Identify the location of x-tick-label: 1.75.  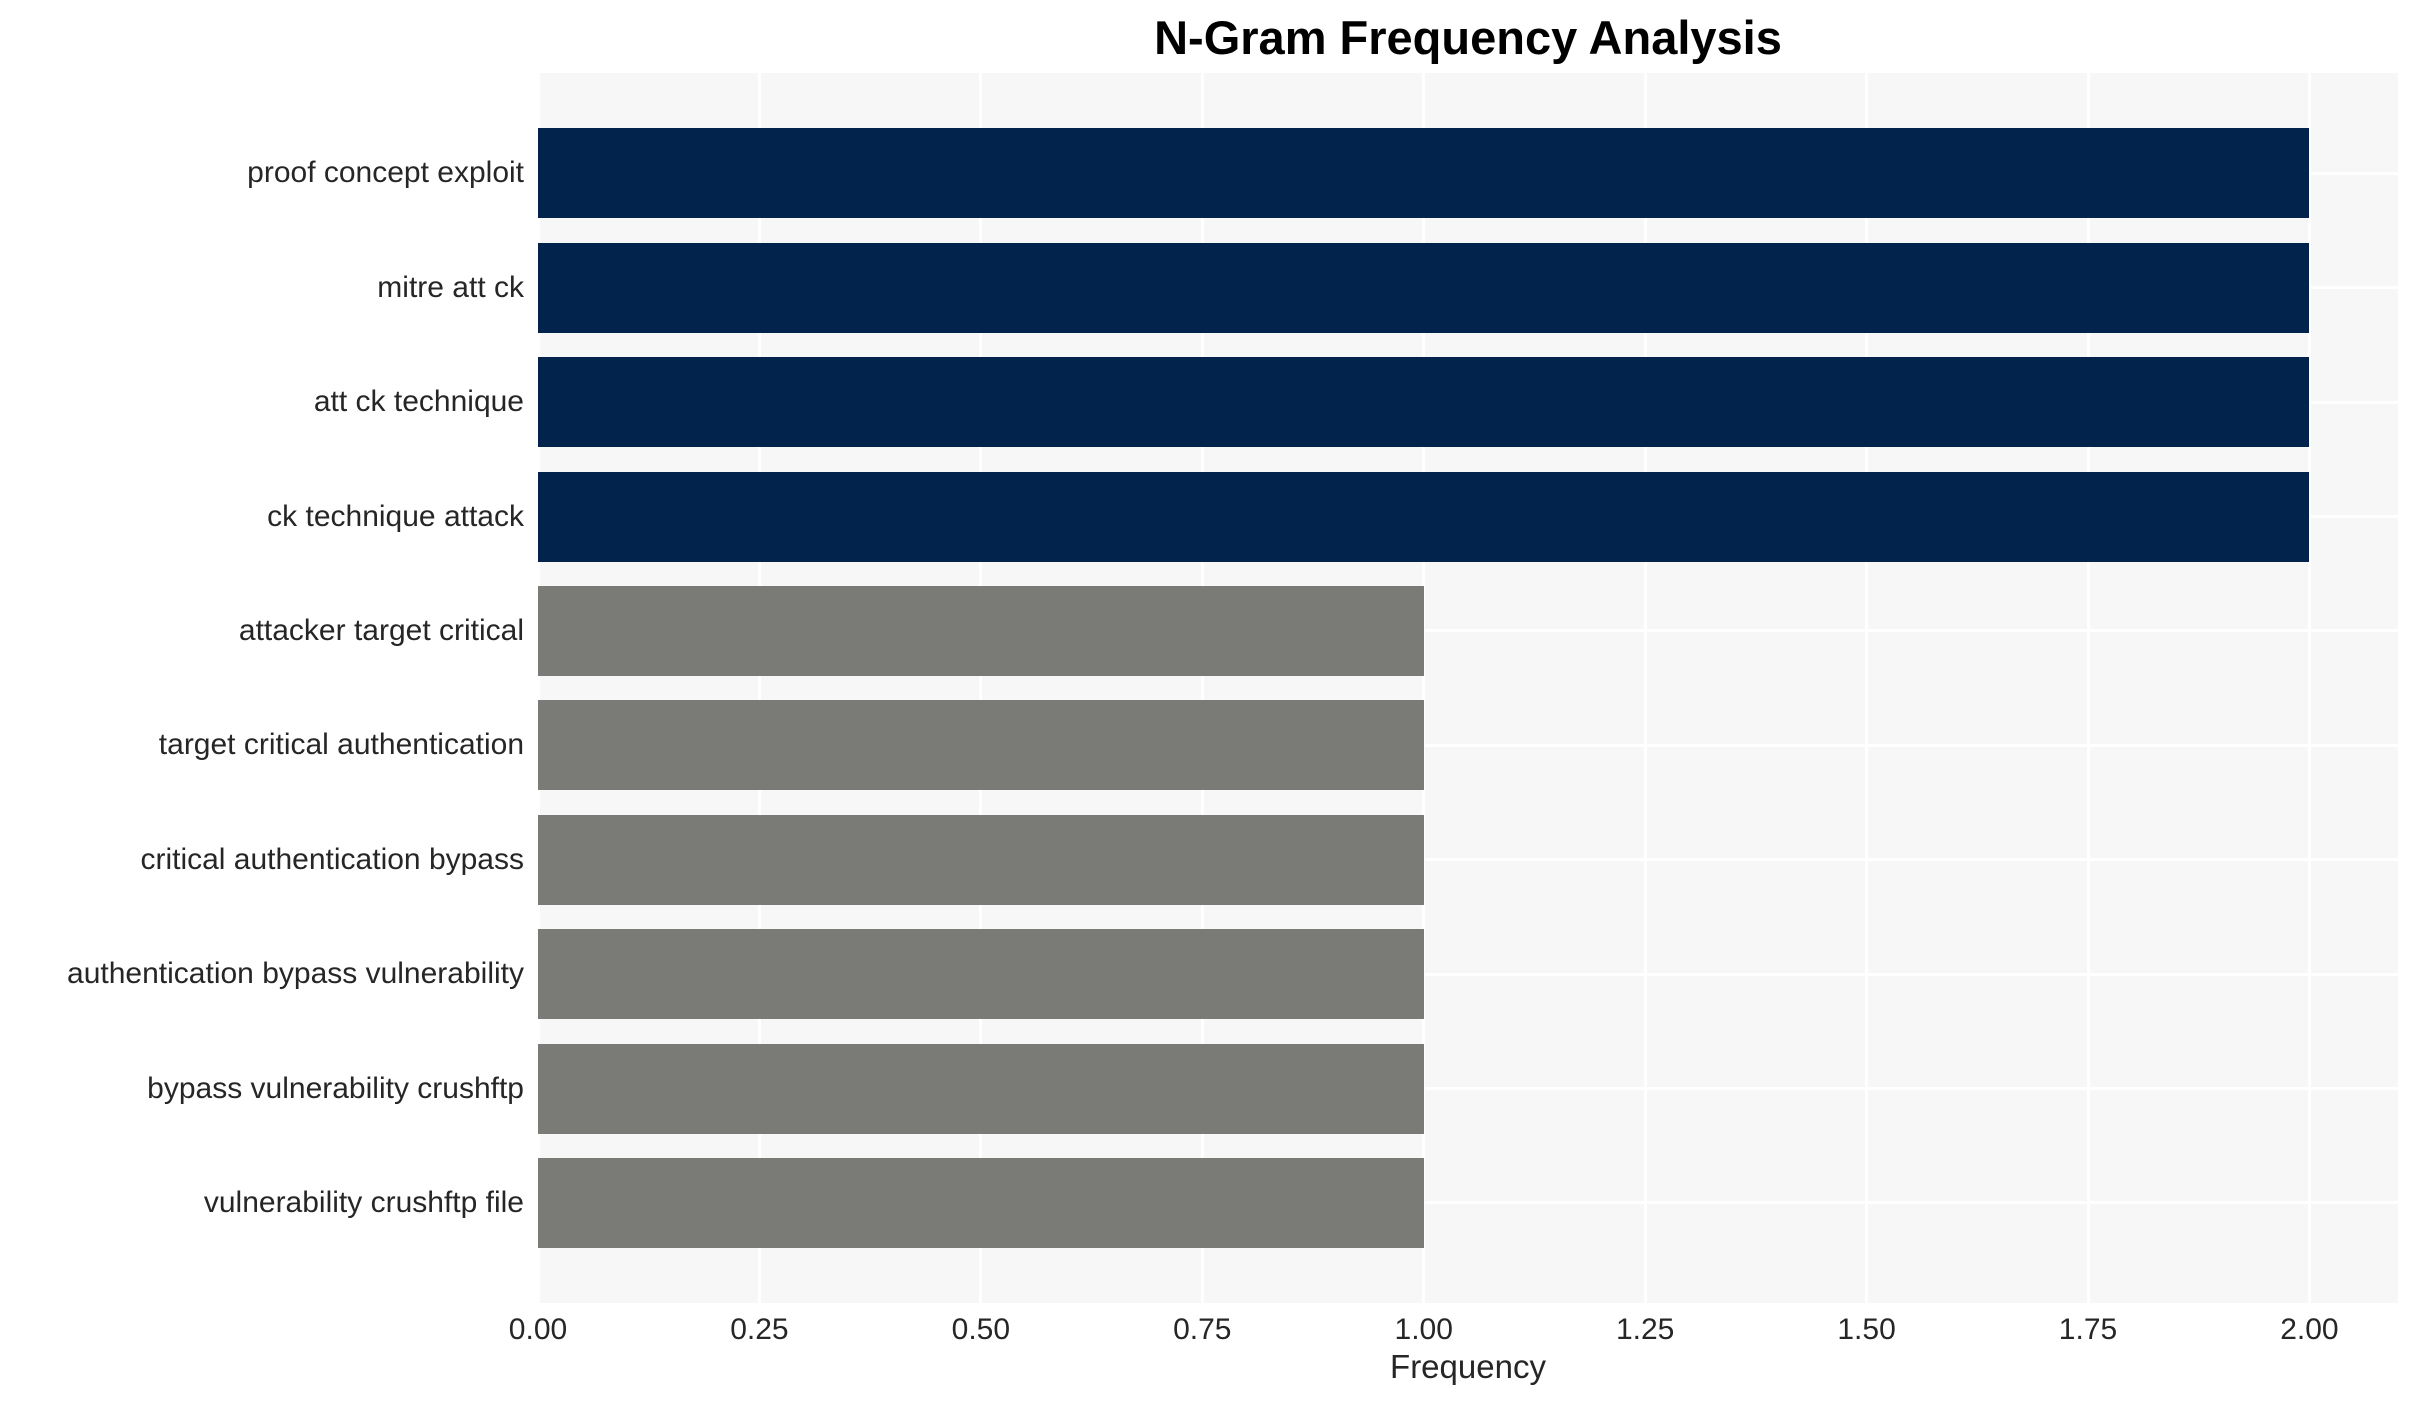
(2088, 1329).